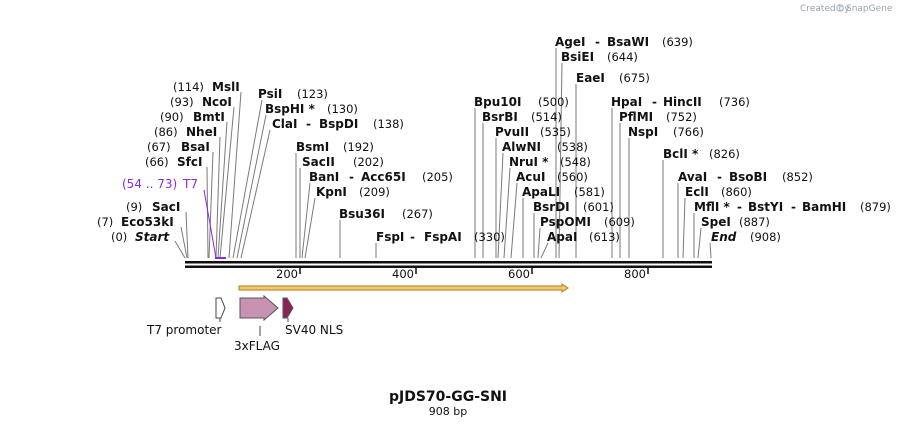 The image size is (897, 427). I want to click on ruler-tick-label-800: 800, so click(635, 274).